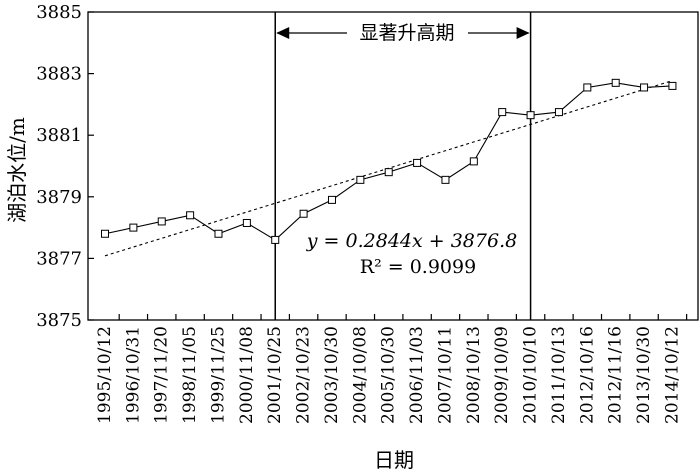 The image size is (700, 473). Describe the element at coordinates (502, 375) in the screenshot. I see `x-tick-label: 2009/10/09` at that location.